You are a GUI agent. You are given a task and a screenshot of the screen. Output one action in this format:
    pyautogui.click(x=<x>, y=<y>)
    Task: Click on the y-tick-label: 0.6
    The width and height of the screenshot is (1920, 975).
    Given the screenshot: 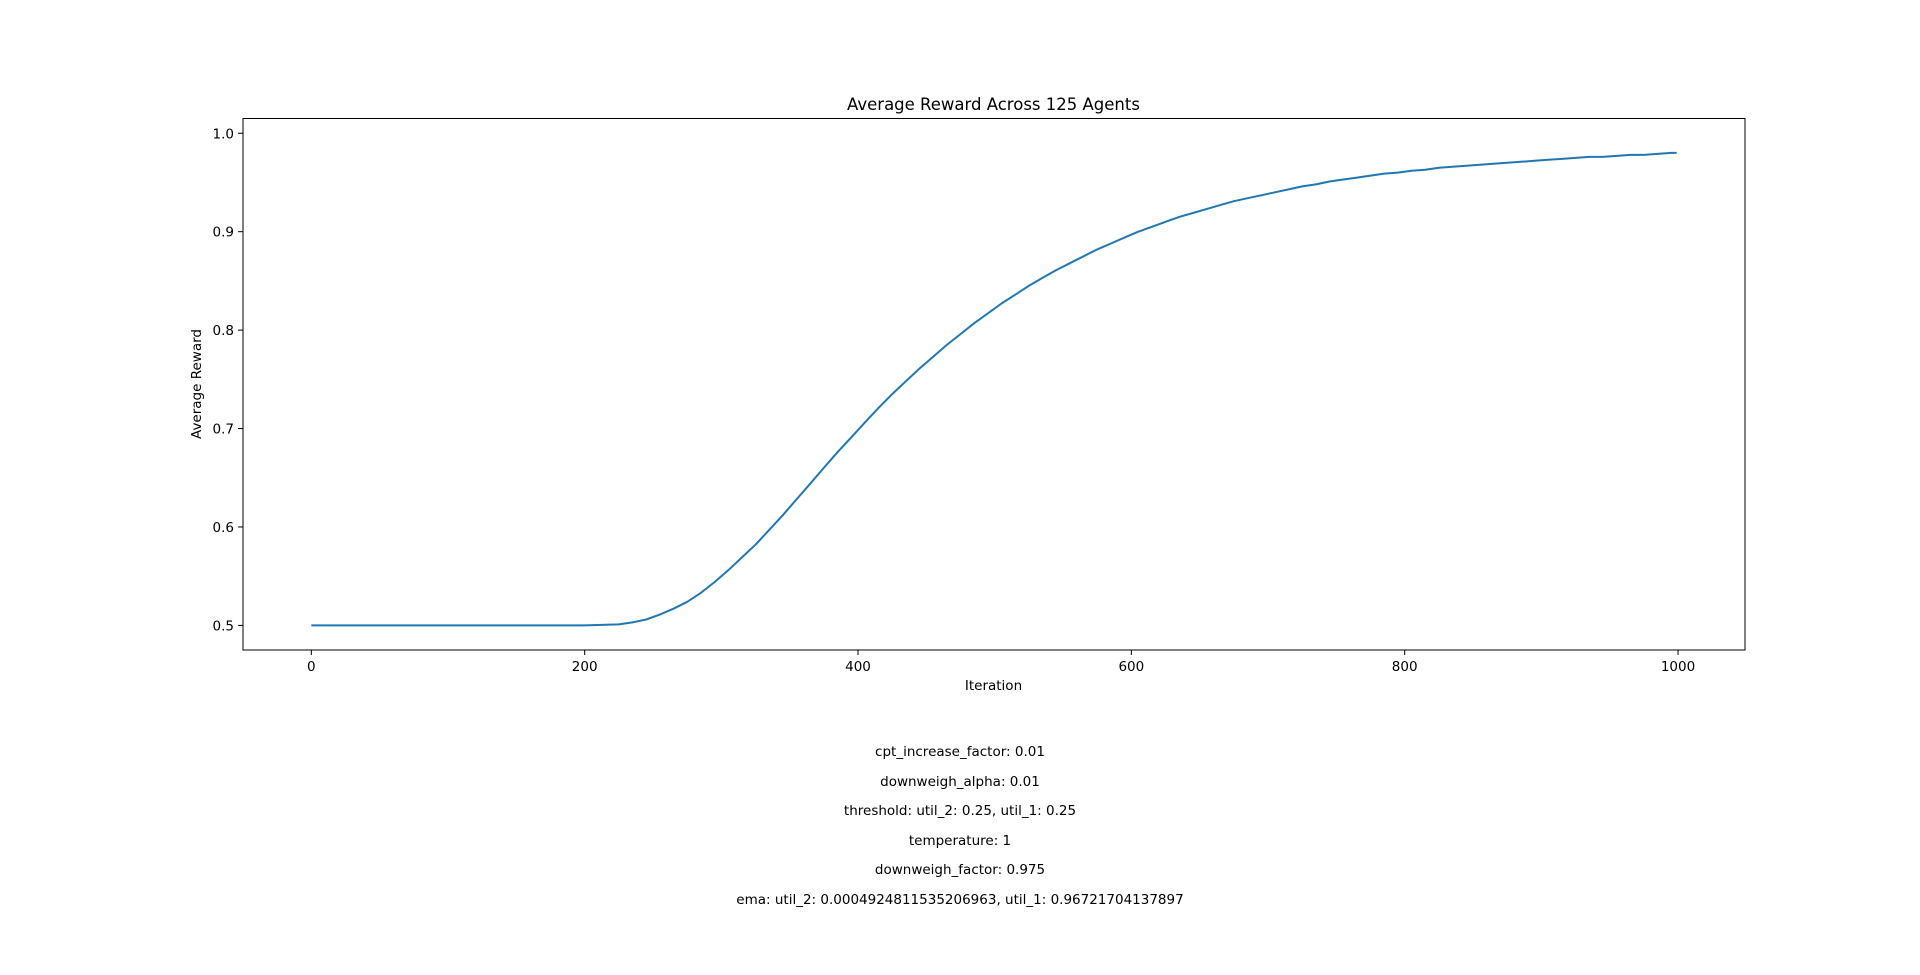 What is the action you would take?
    pyautogui.click(x=223, y=528)
    